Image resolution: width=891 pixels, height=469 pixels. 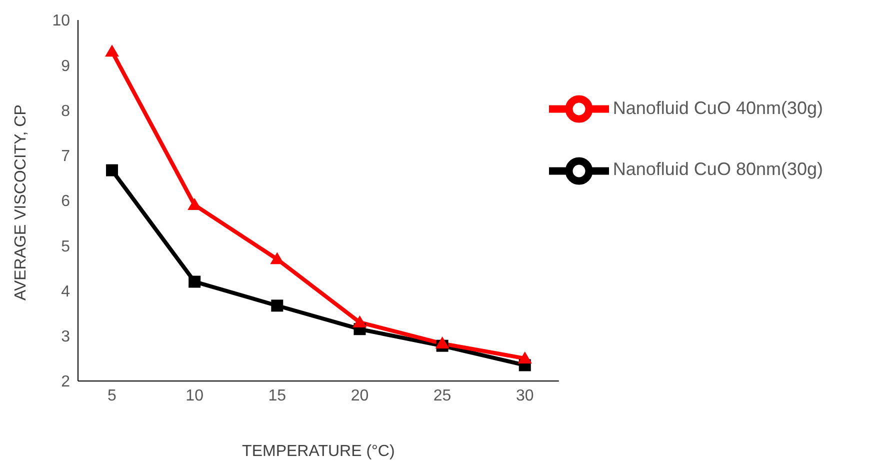 What do you see at coordinates (195, 395) in the screenshot?
I see `x-tick-label: 10` at bounding box center [195, 395].